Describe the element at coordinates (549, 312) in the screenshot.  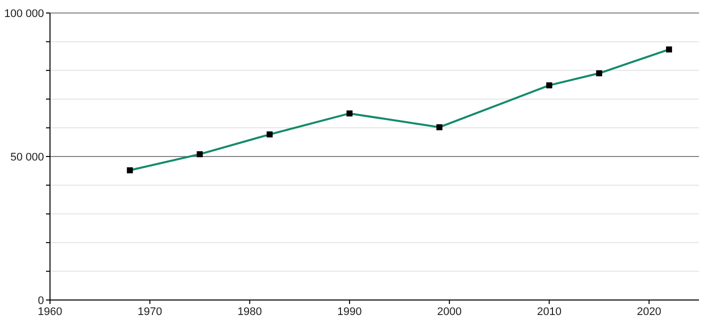
I see `x-tick-label: 2010` at that location.